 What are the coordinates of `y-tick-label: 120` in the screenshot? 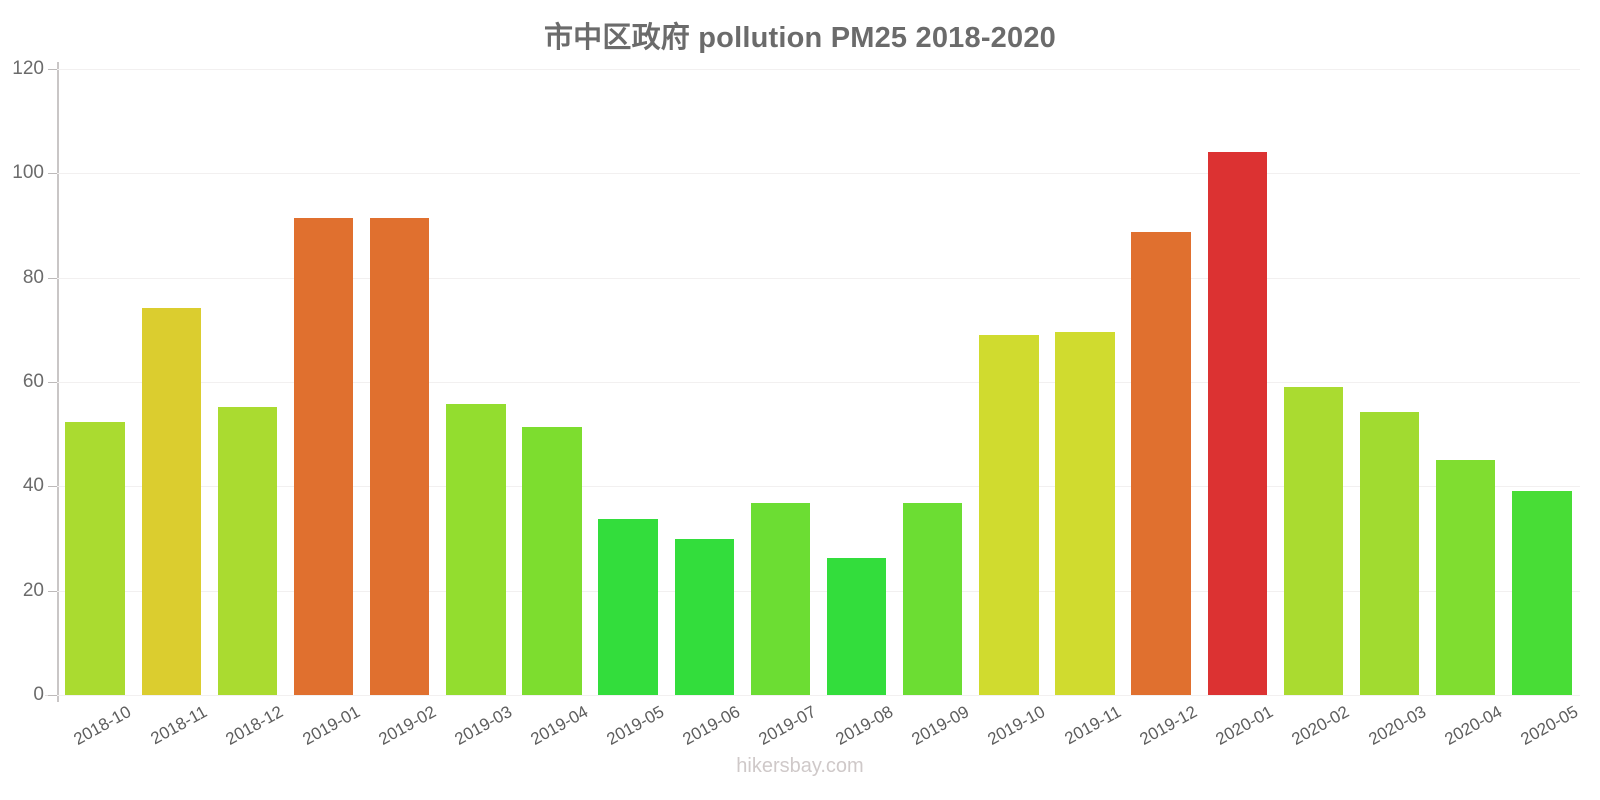 It's located at (28, 68).